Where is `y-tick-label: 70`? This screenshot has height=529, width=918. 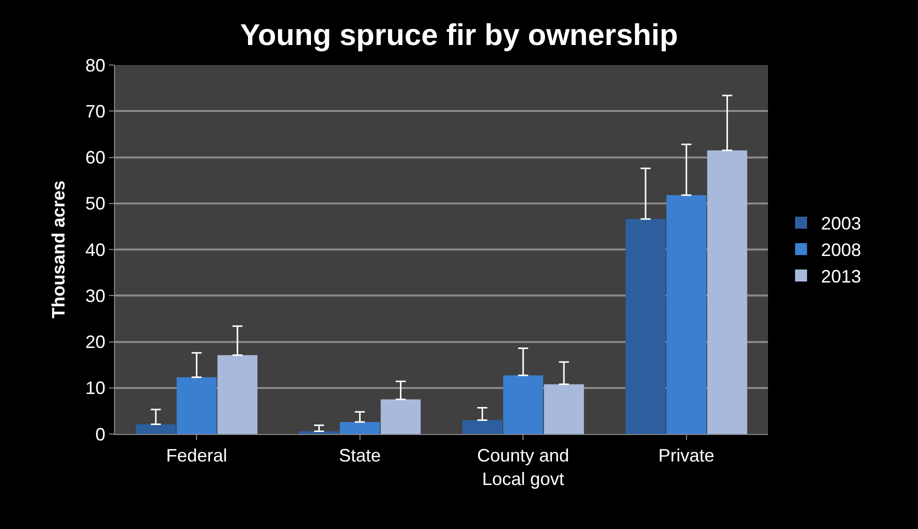 y-tick-label: 70 is located at coordinates (95, 111).